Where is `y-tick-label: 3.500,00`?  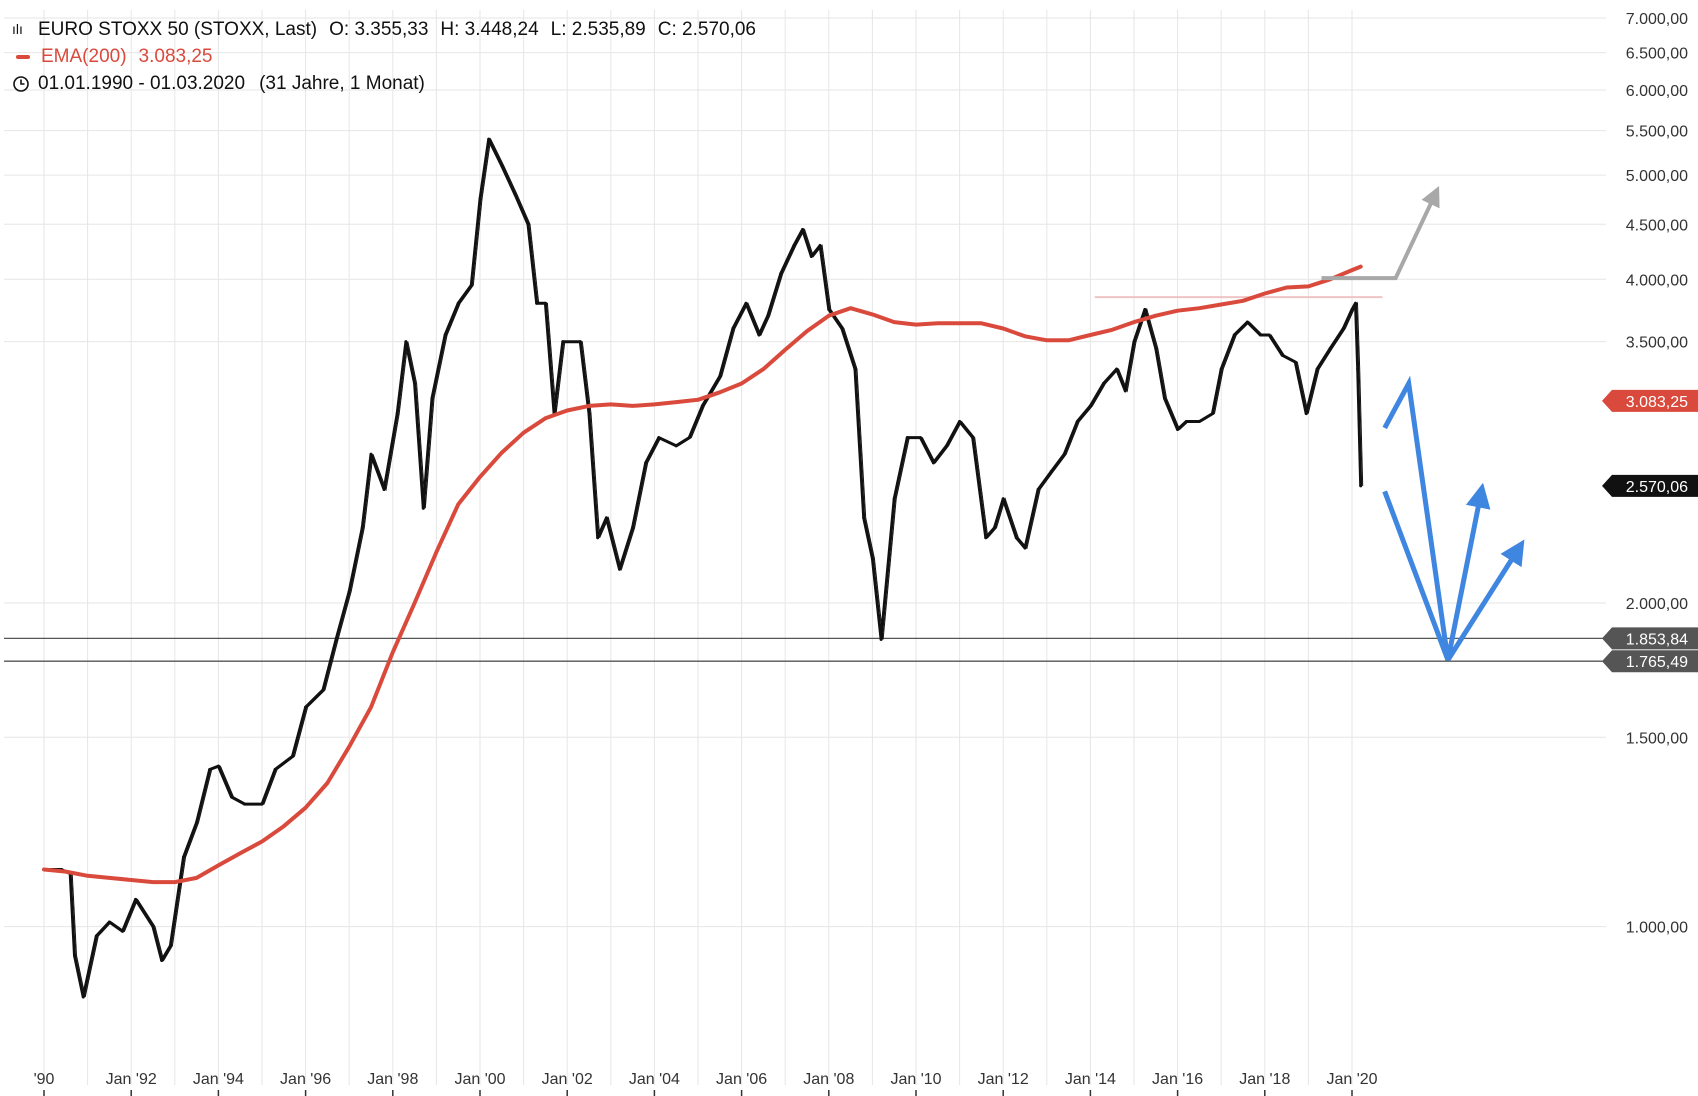
y-tick-label: 3.500,00 is located at coordinates (1657, 343).